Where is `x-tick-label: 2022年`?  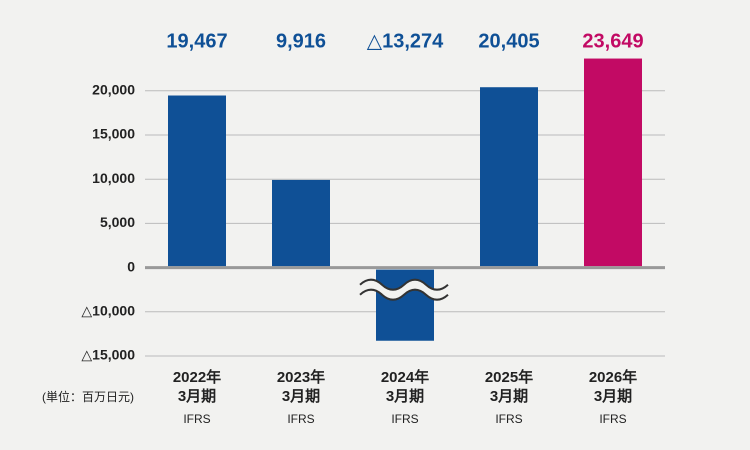 x-tick-label: 2022年 is located at coordinates (197, 377).